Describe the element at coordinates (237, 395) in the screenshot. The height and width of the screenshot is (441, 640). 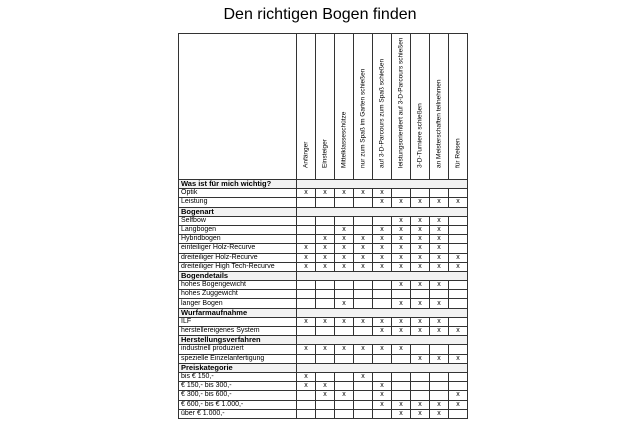
I see `row-label: € 300,- bis 600,-` at that location.